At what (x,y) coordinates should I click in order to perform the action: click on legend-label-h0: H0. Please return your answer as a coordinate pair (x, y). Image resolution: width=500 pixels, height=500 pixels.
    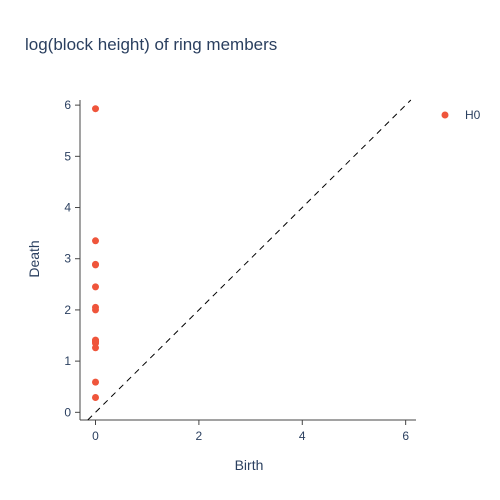
    Looking at the image, I should click on (473, 115).